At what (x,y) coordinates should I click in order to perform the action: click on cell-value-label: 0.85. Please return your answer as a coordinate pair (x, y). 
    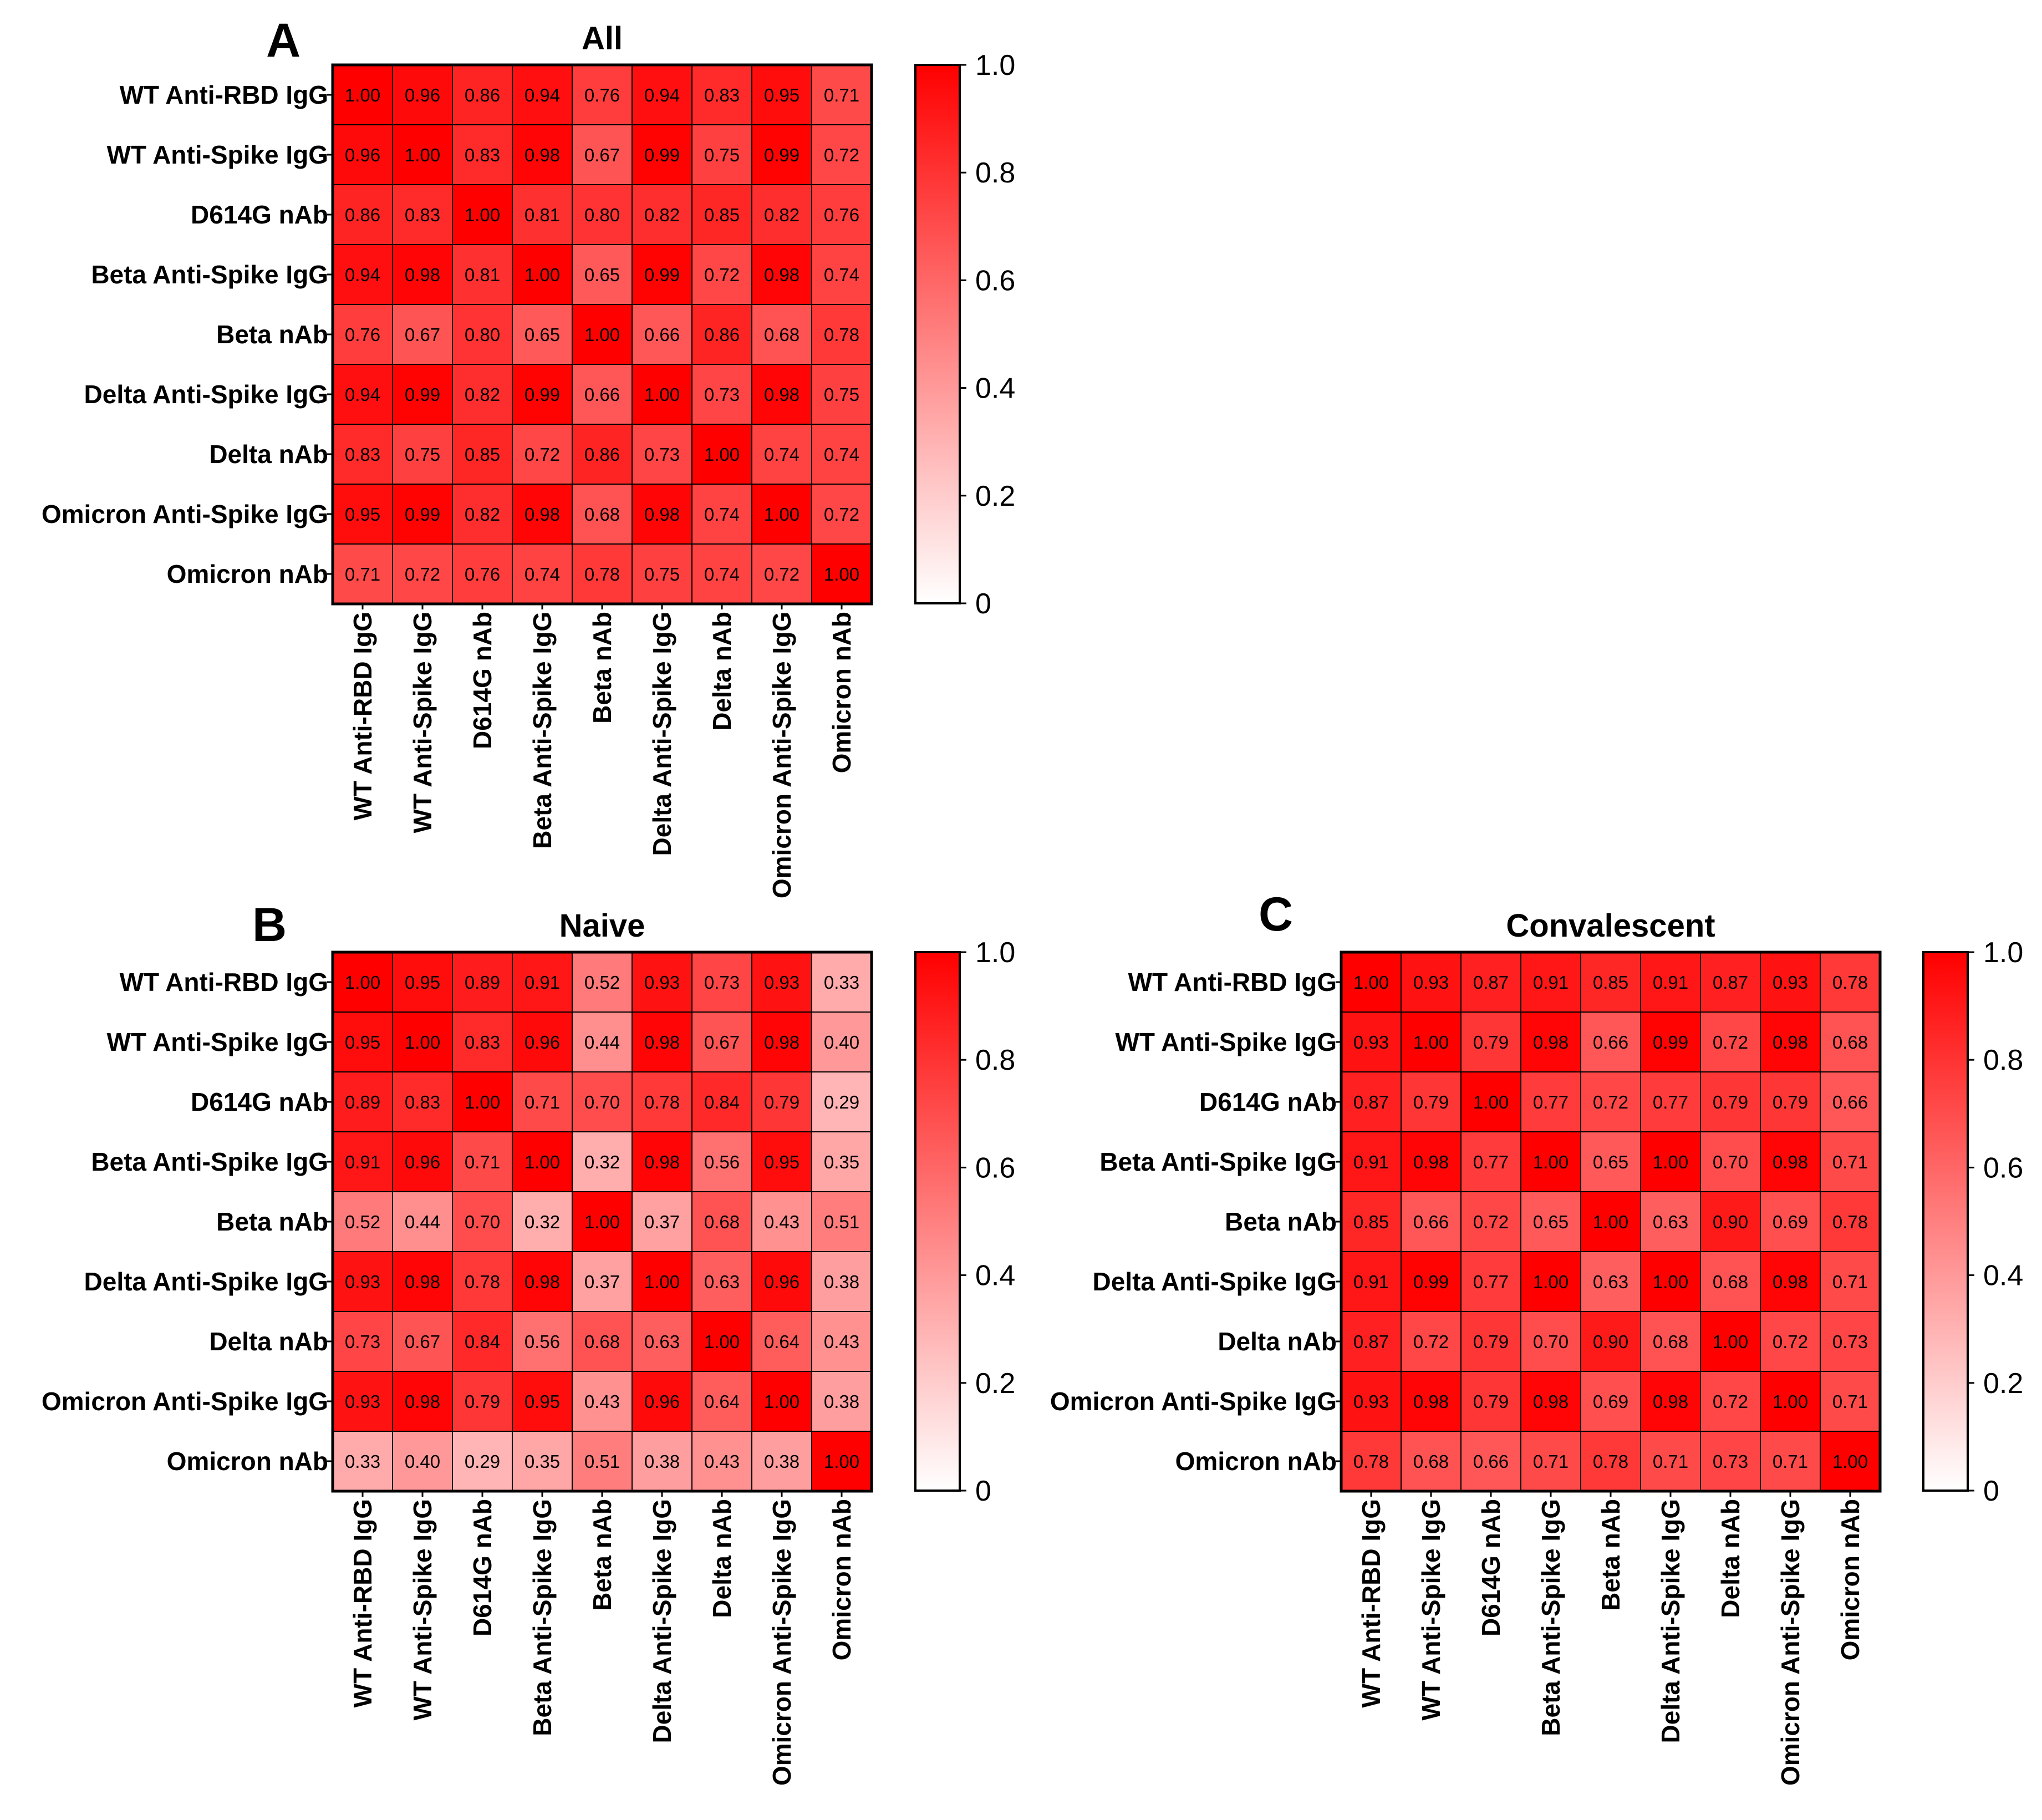
    Looking at the image, I should click on (722, 215).